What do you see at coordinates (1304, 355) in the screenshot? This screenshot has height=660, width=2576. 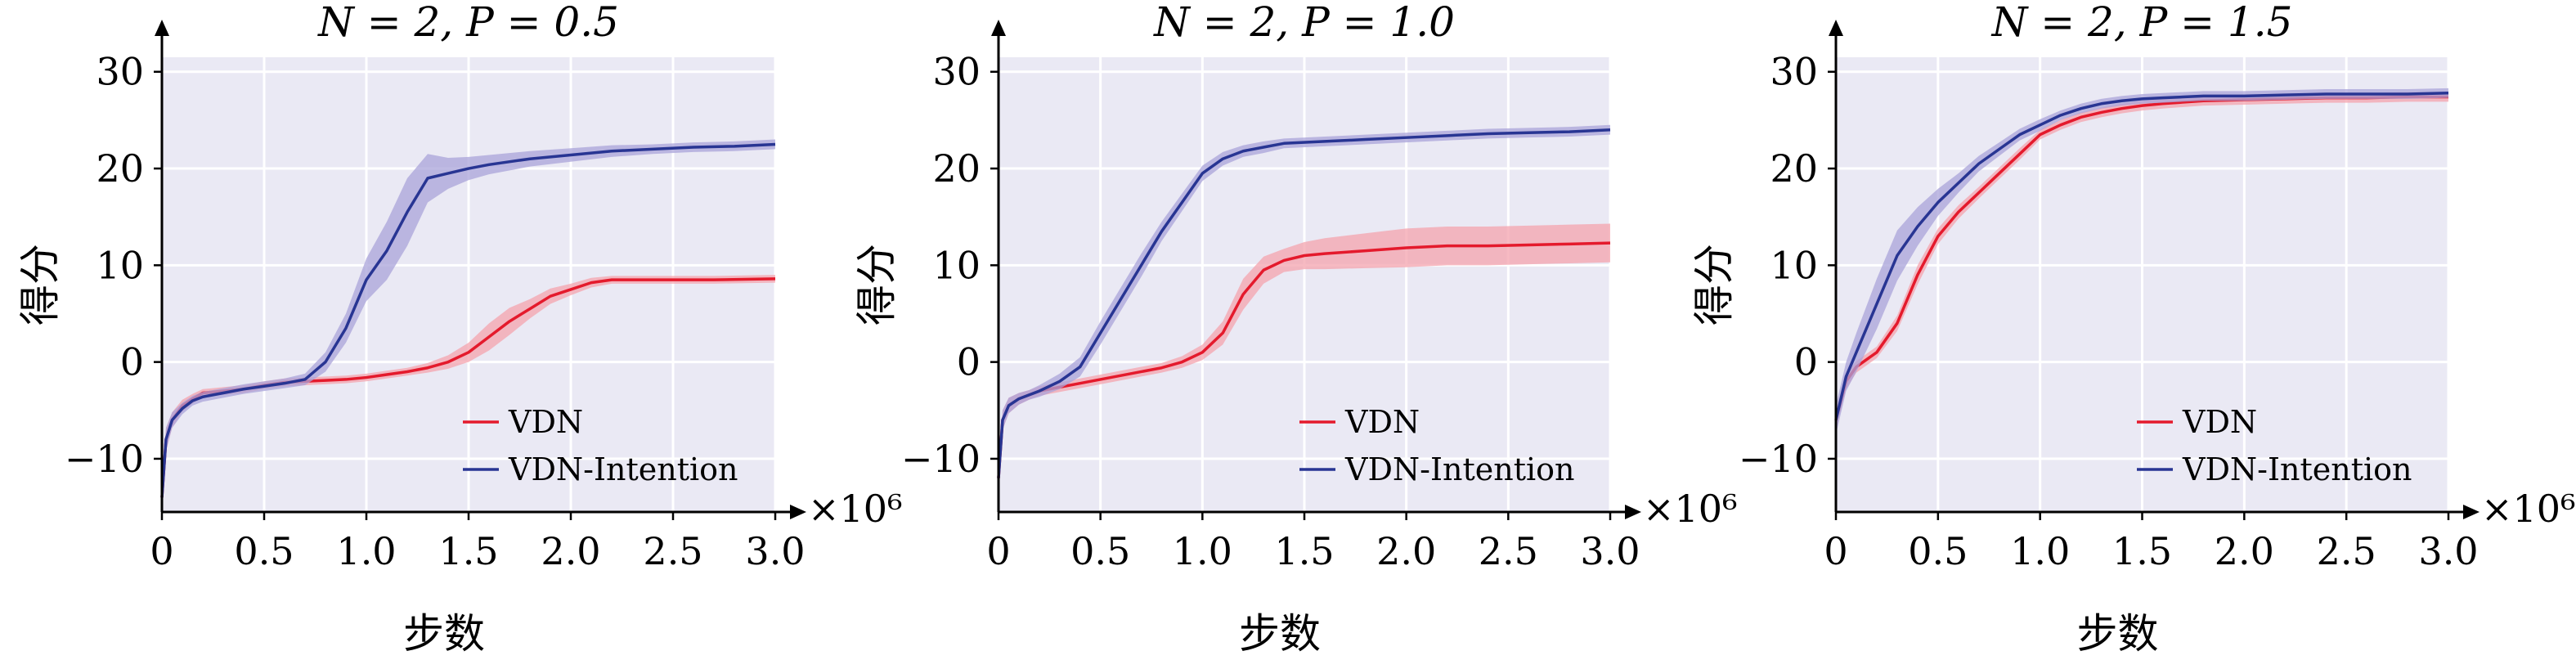 I see `series-band-vdn` at bounding box center [1304, 355].